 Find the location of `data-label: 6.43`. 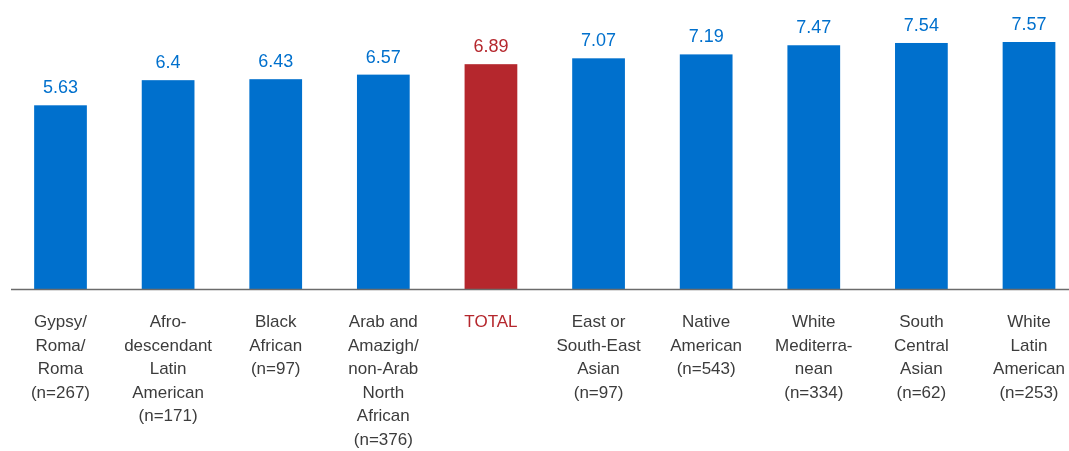

data-label: 6.43 is located at coordinates (276, 61).